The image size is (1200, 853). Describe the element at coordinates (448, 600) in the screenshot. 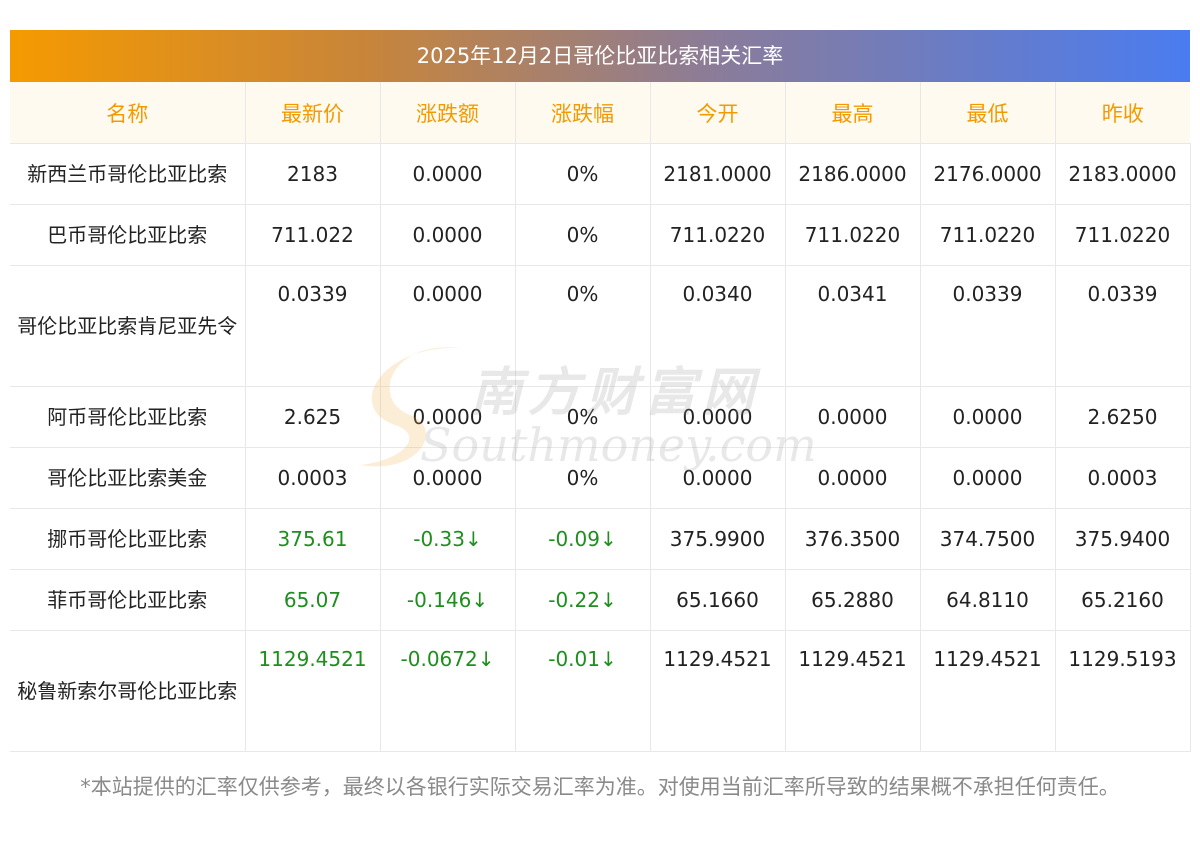

I see `change-cell: -0.146↓` at that location.